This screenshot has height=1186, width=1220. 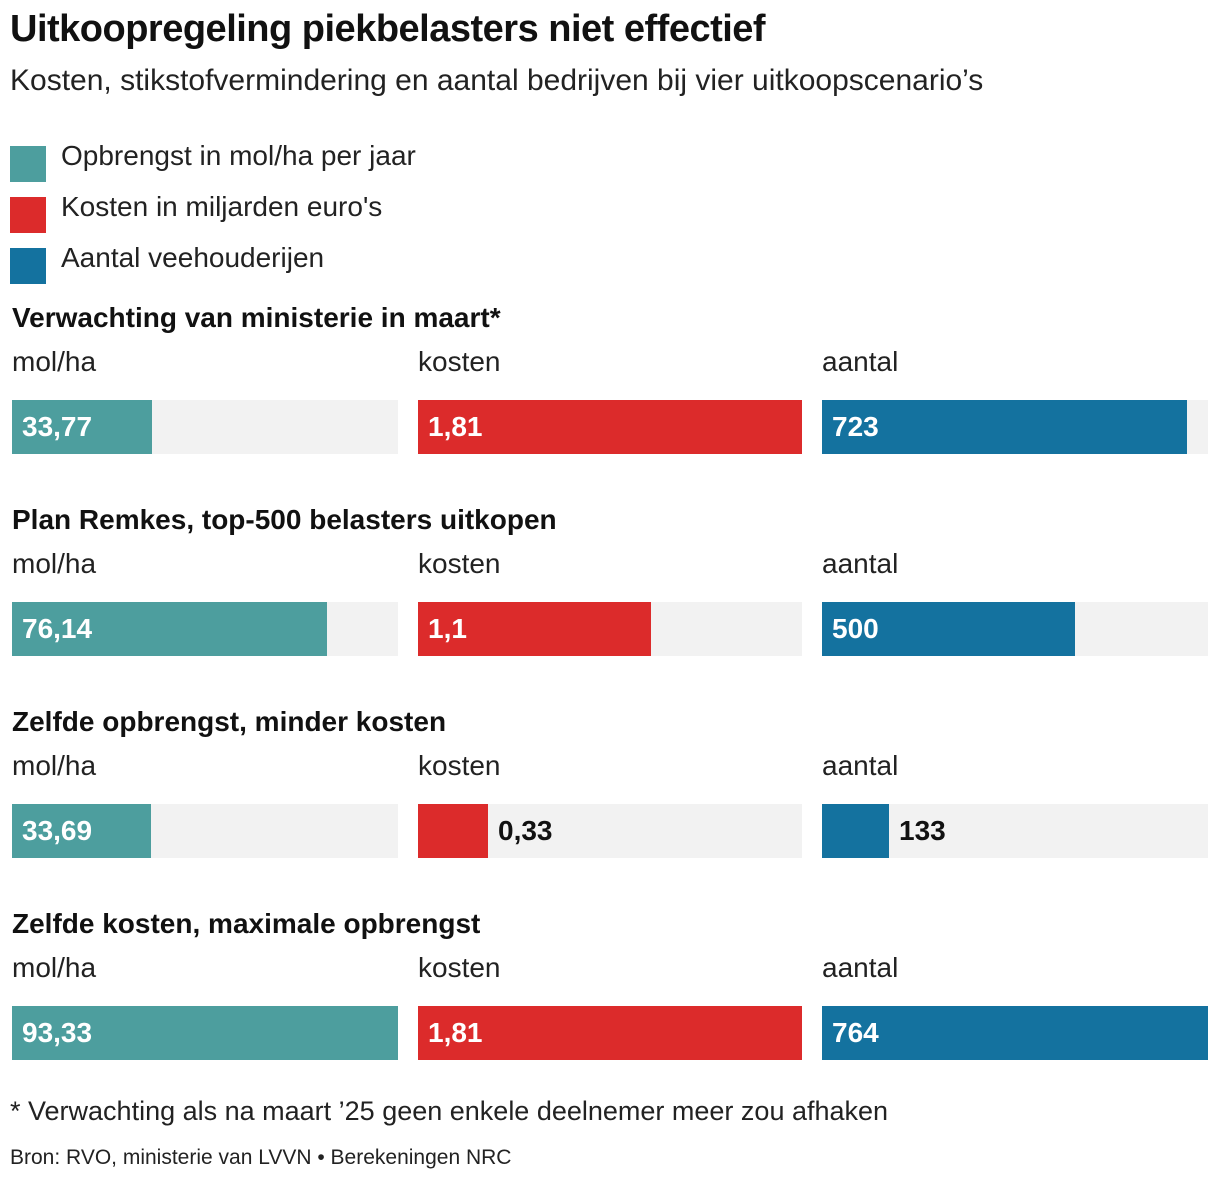 I want to click on bar-track: 76,14, so click(x=205, y=629).